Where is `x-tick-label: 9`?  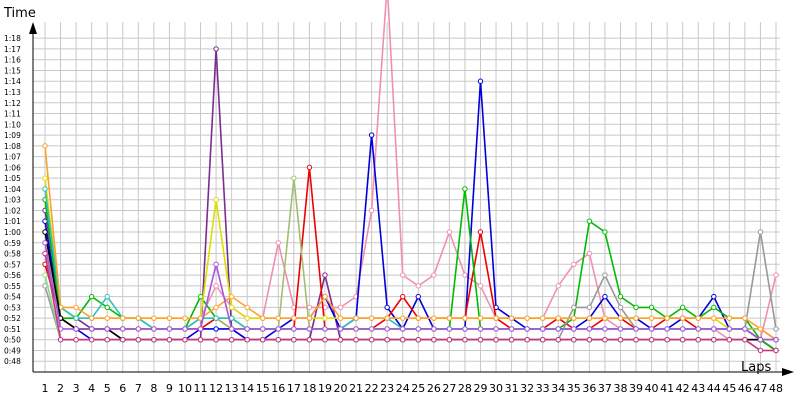 x-tick-label: 9 is located at coordinates (169, 388).